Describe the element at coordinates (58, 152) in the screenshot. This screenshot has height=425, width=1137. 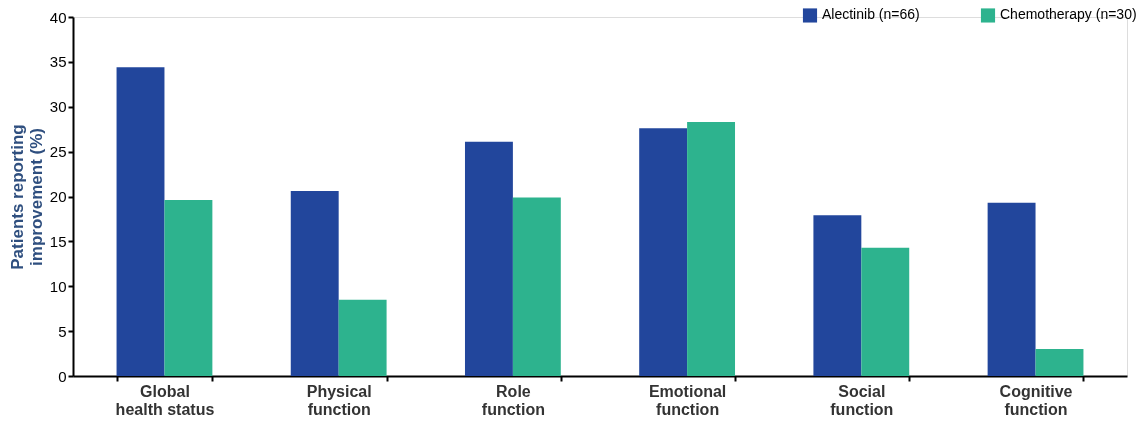
I see `y-tick-label: 25` at that location.